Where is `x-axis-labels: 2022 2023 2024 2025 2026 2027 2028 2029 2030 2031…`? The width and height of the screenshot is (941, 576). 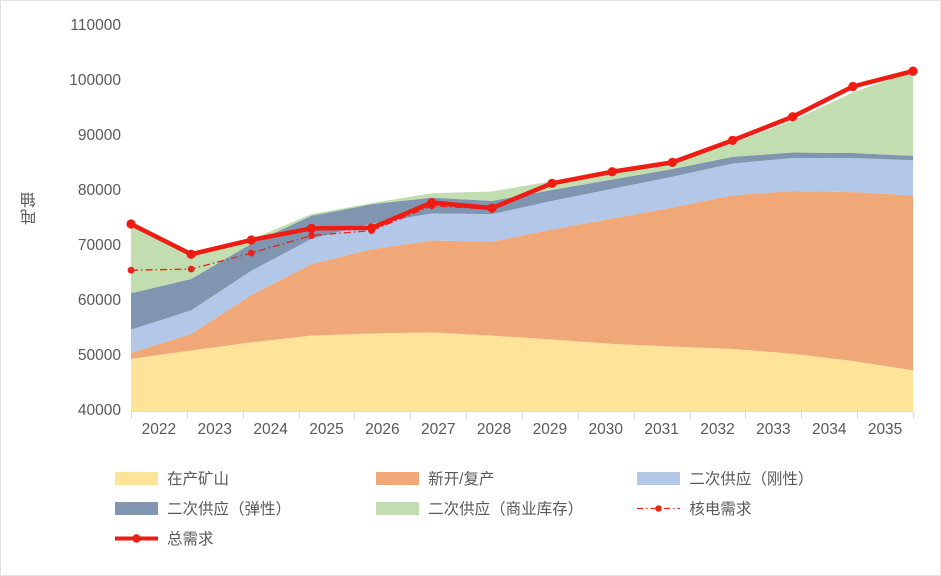
x-axis-labels: 2022 2023 2024 2025 2026 2027 2028 2029 2030 2031… is located at coordinates (522, 434).